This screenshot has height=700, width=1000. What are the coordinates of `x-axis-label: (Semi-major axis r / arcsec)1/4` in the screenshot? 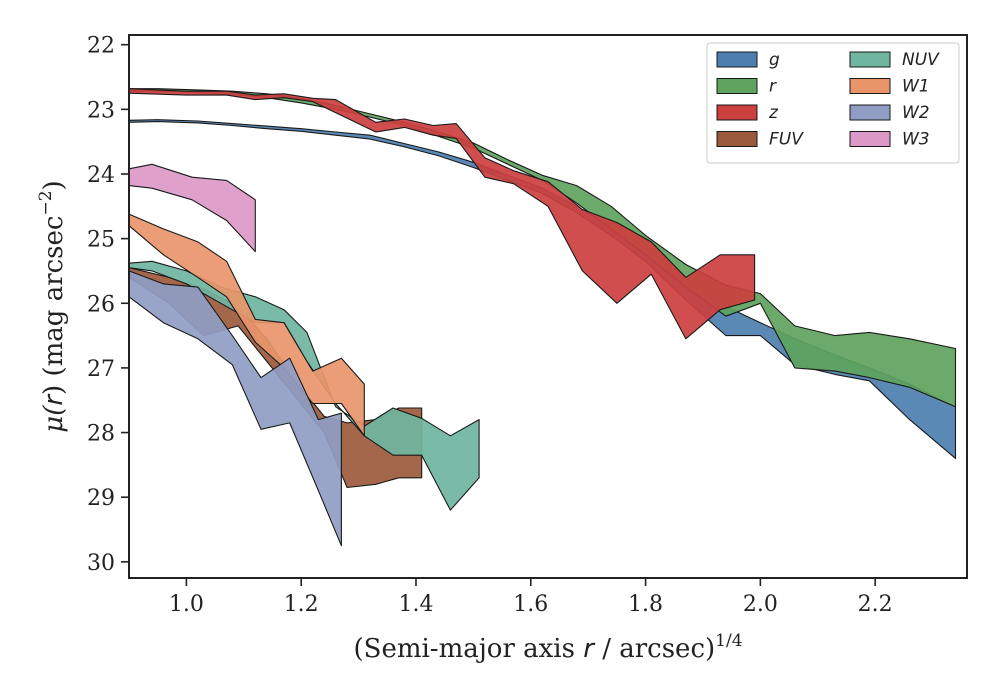 It's located at (547, 647).